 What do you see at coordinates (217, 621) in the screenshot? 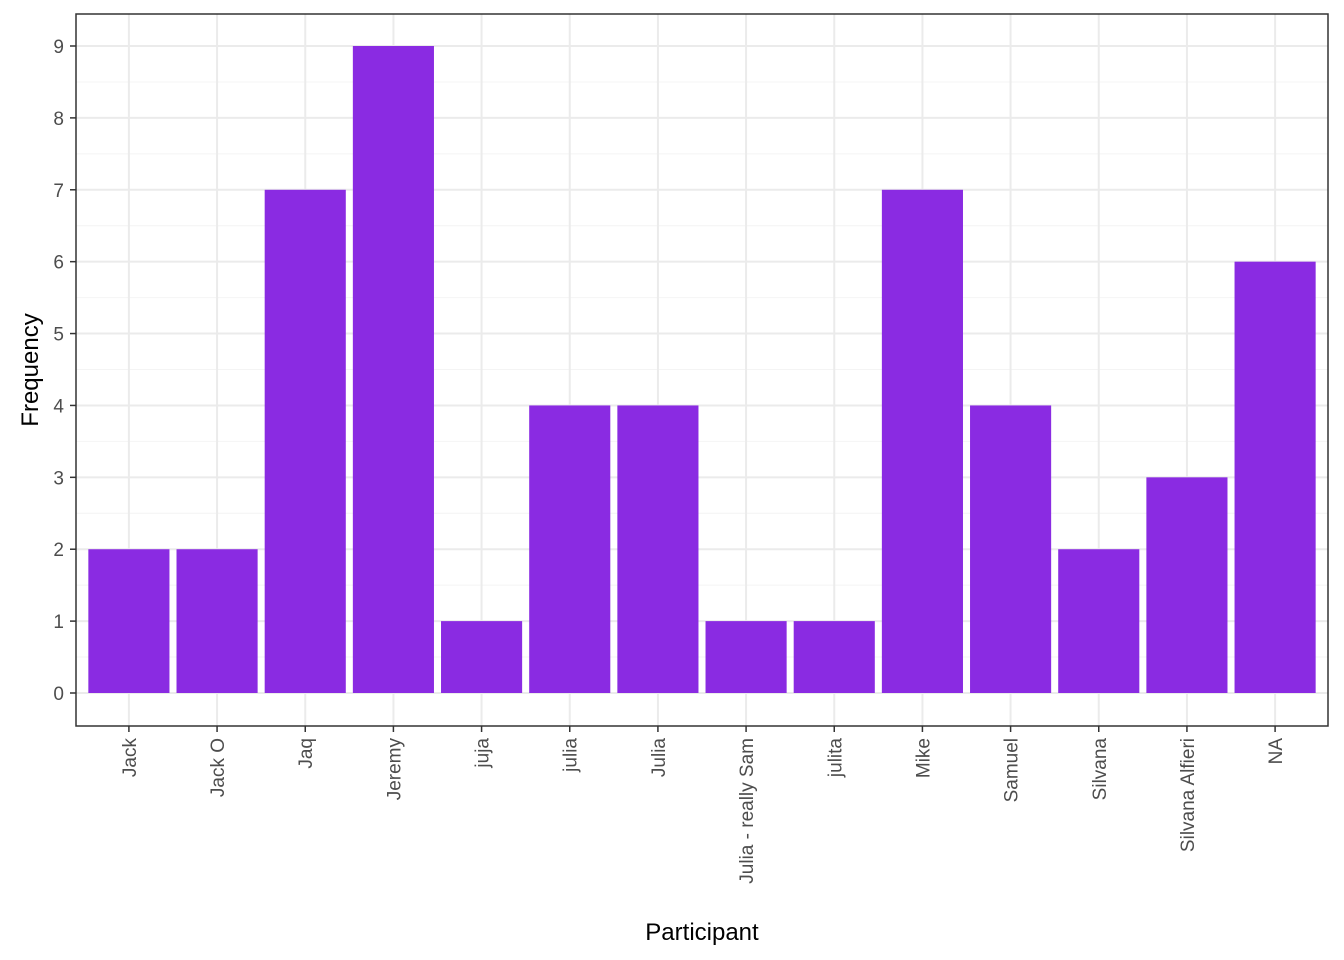
I see `bar-jack-o` at bounding box center [217, 621].